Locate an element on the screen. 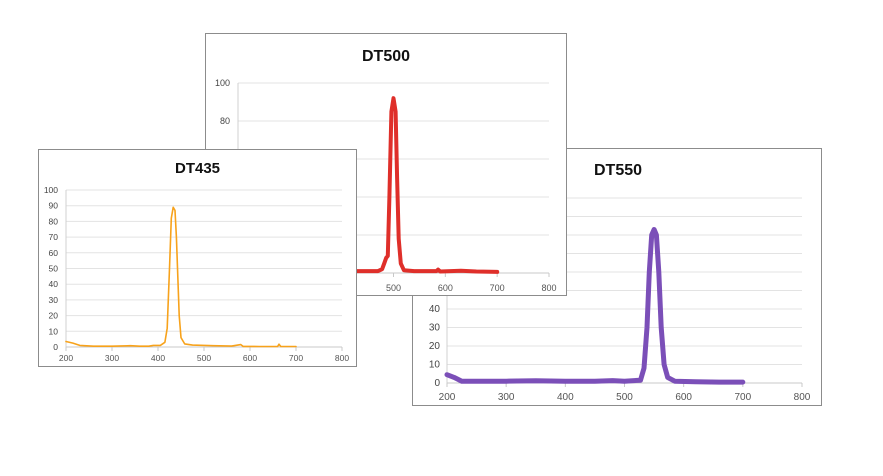 This screenshot has height=476, width=883. y-tick-label: 50 is located at coordinates (54, 269).